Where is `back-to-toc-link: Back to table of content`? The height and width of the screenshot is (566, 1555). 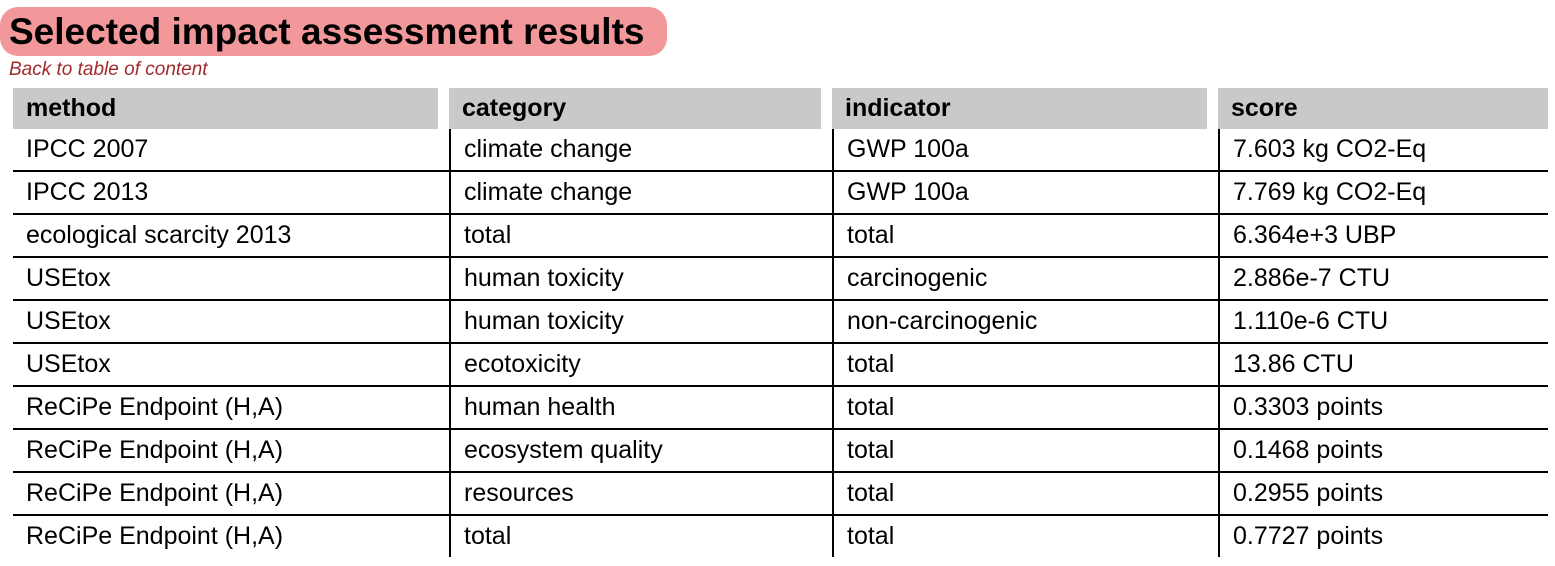
back-to-toc-link: Back to table of content is located at coordinates (108, 69).